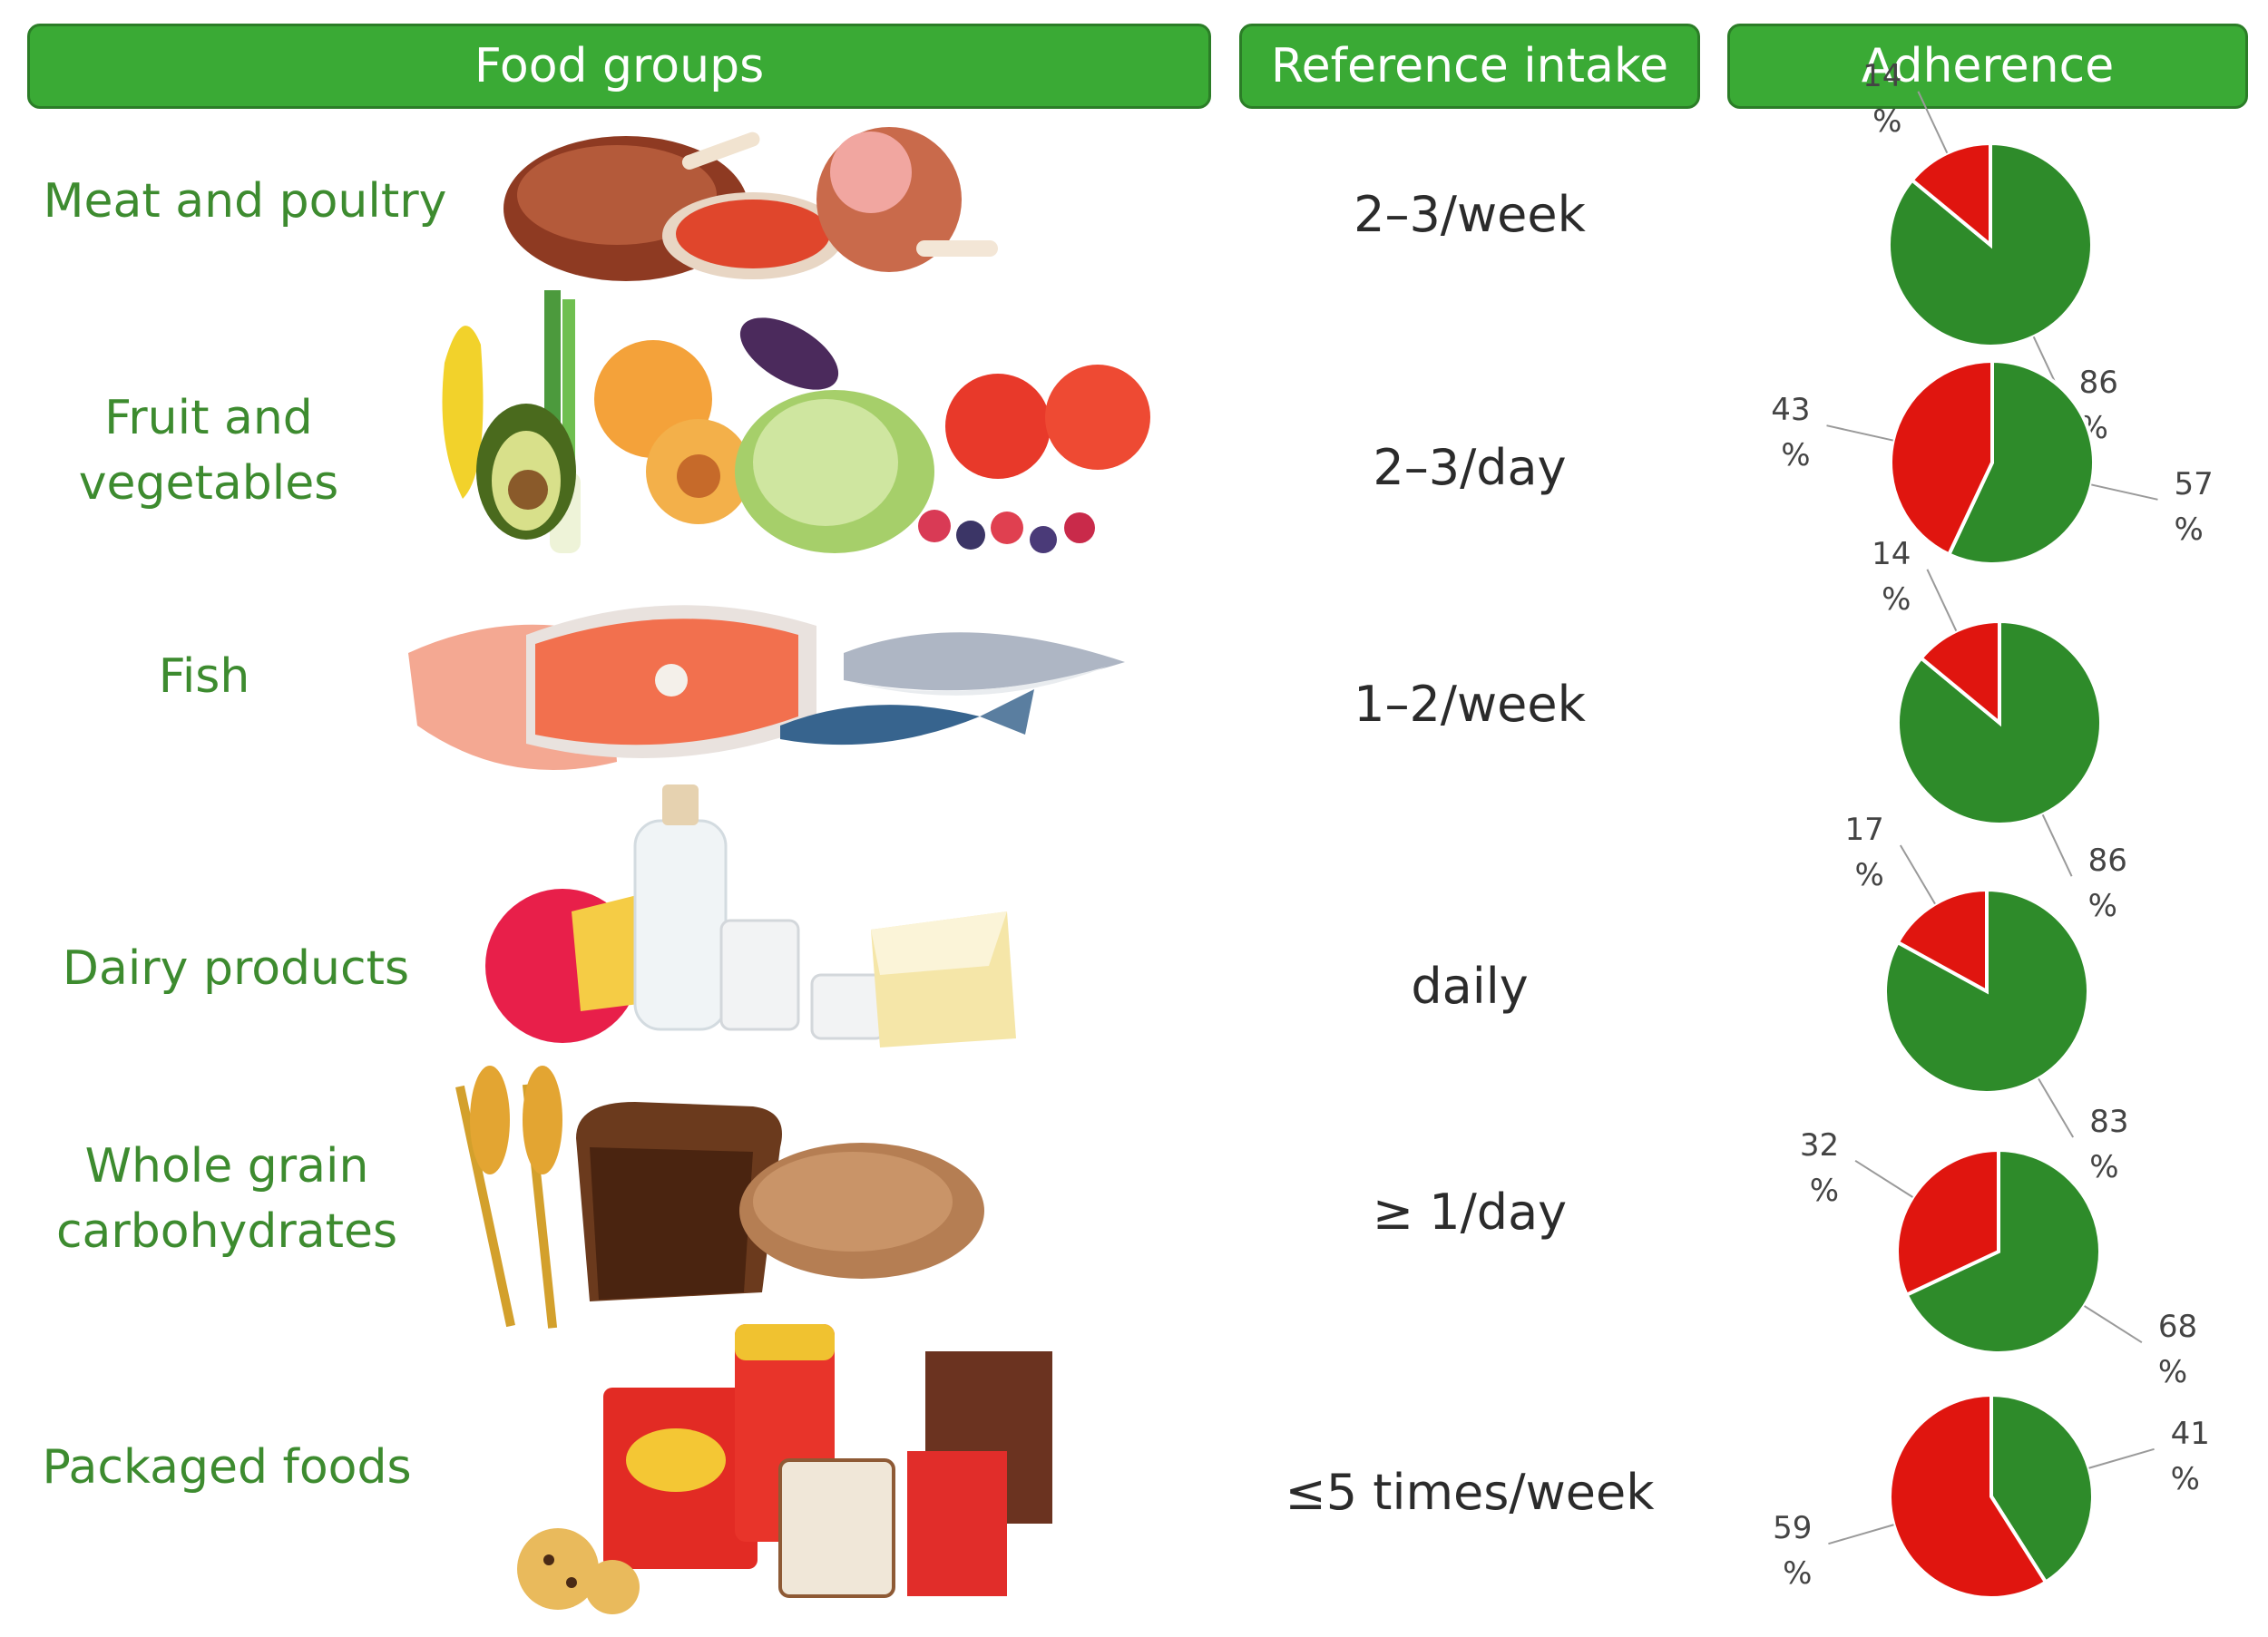  Describe the element at coordinates (1798, 1573) in the screenshot. I see `pie-5-unit-1: %` at that location.